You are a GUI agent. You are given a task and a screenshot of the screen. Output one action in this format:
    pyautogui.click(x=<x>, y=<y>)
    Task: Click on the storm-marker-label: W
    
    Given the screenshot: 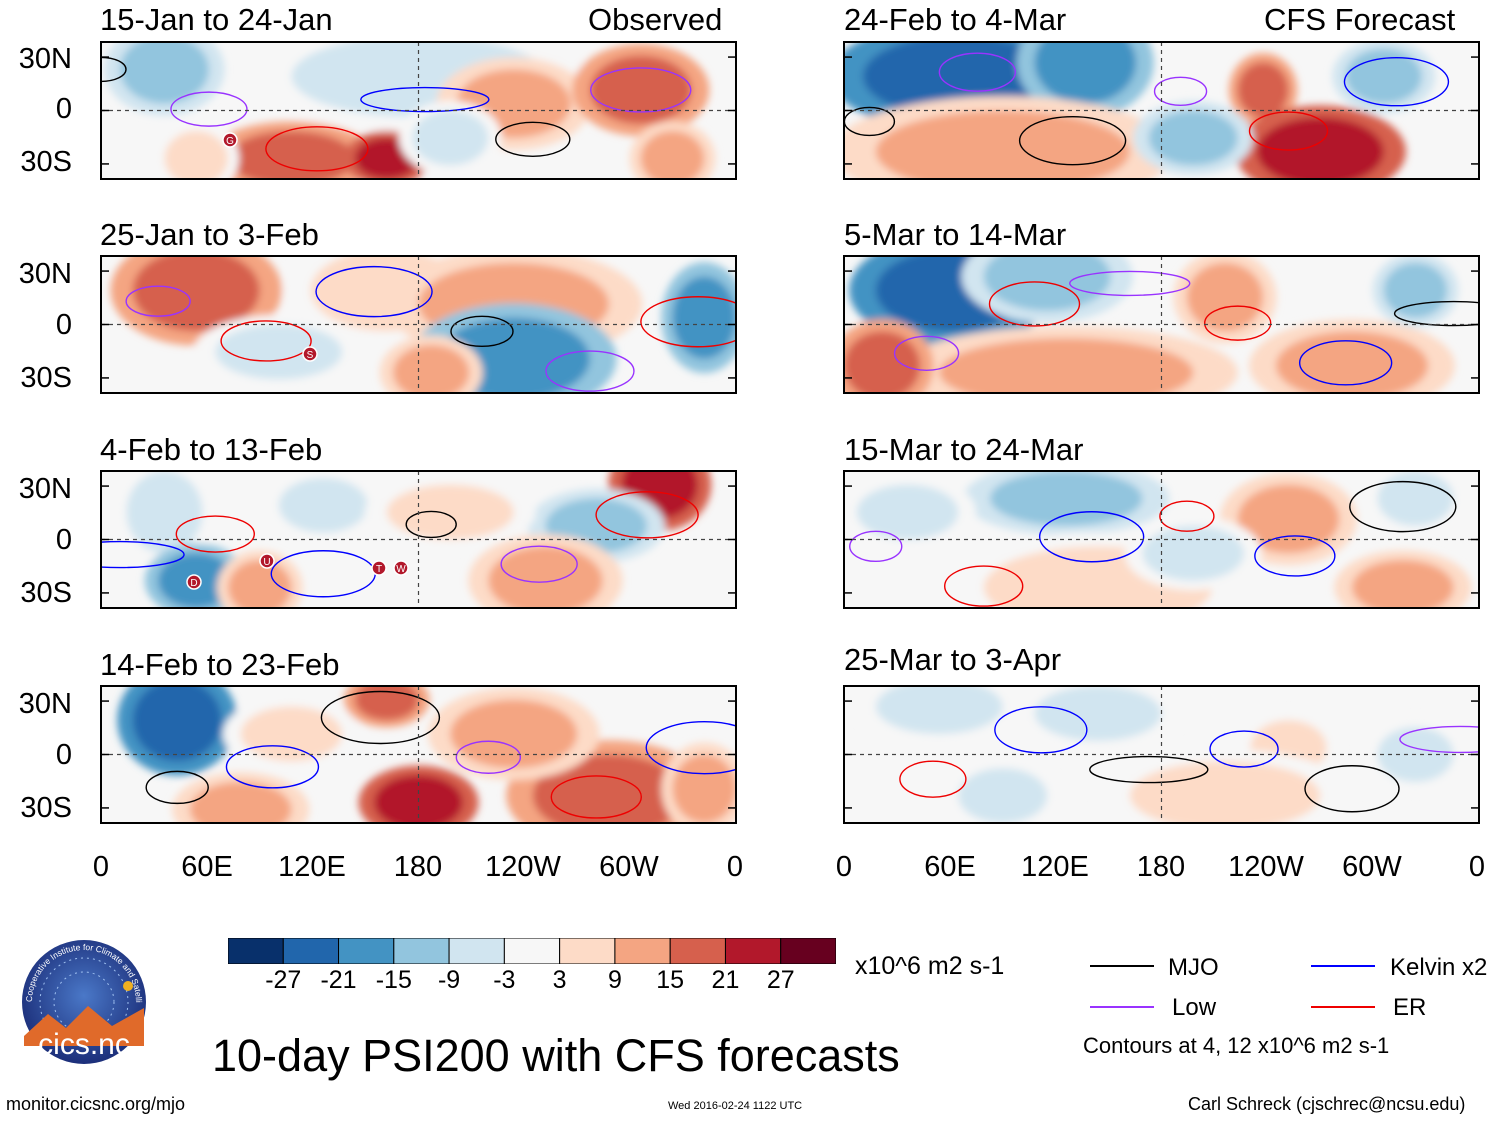 What is the action you would take?
    pyautogui.click(x=401, y=569)
    